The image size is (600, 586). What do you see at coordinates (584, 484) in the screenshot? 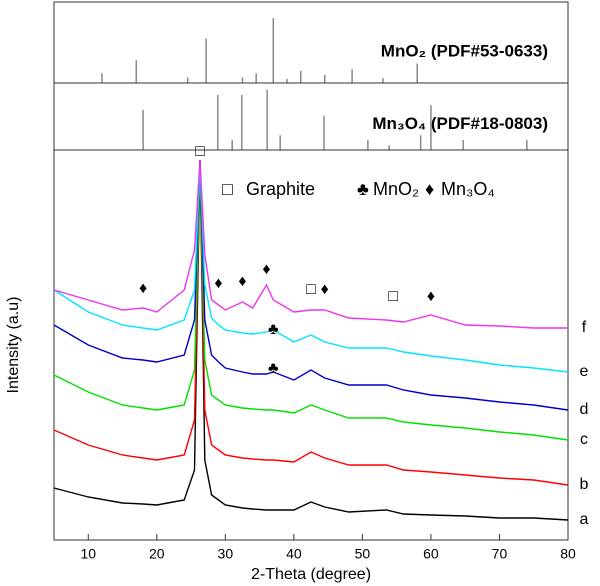
I see `series-label: b` at bounding box center [584, 484].